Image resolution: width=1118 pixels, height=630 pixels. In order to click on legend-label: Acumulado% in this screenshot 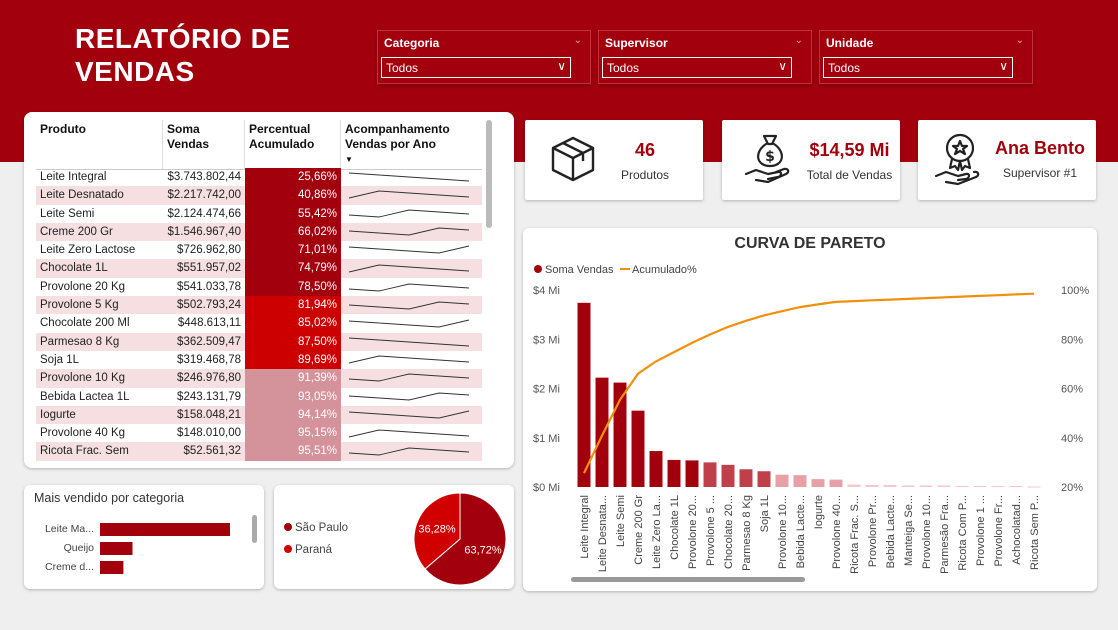, I will do `click(664, 270)`.